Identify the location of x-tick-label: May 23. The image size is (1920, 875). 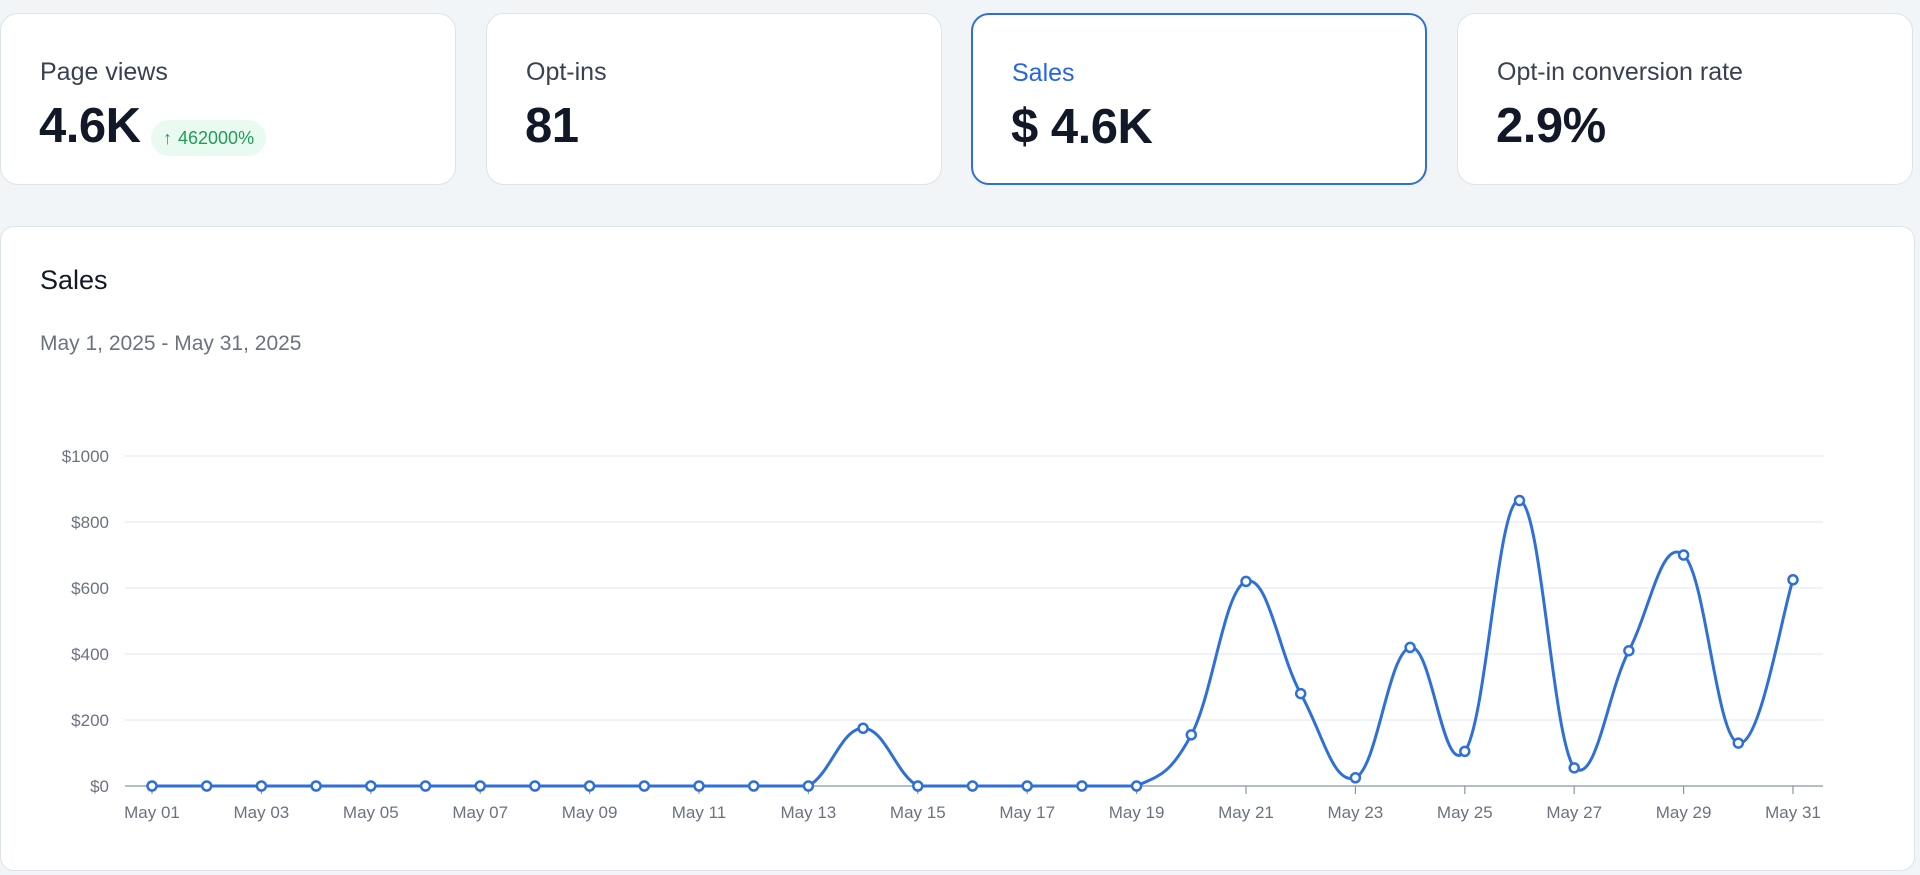
(1356, 812).